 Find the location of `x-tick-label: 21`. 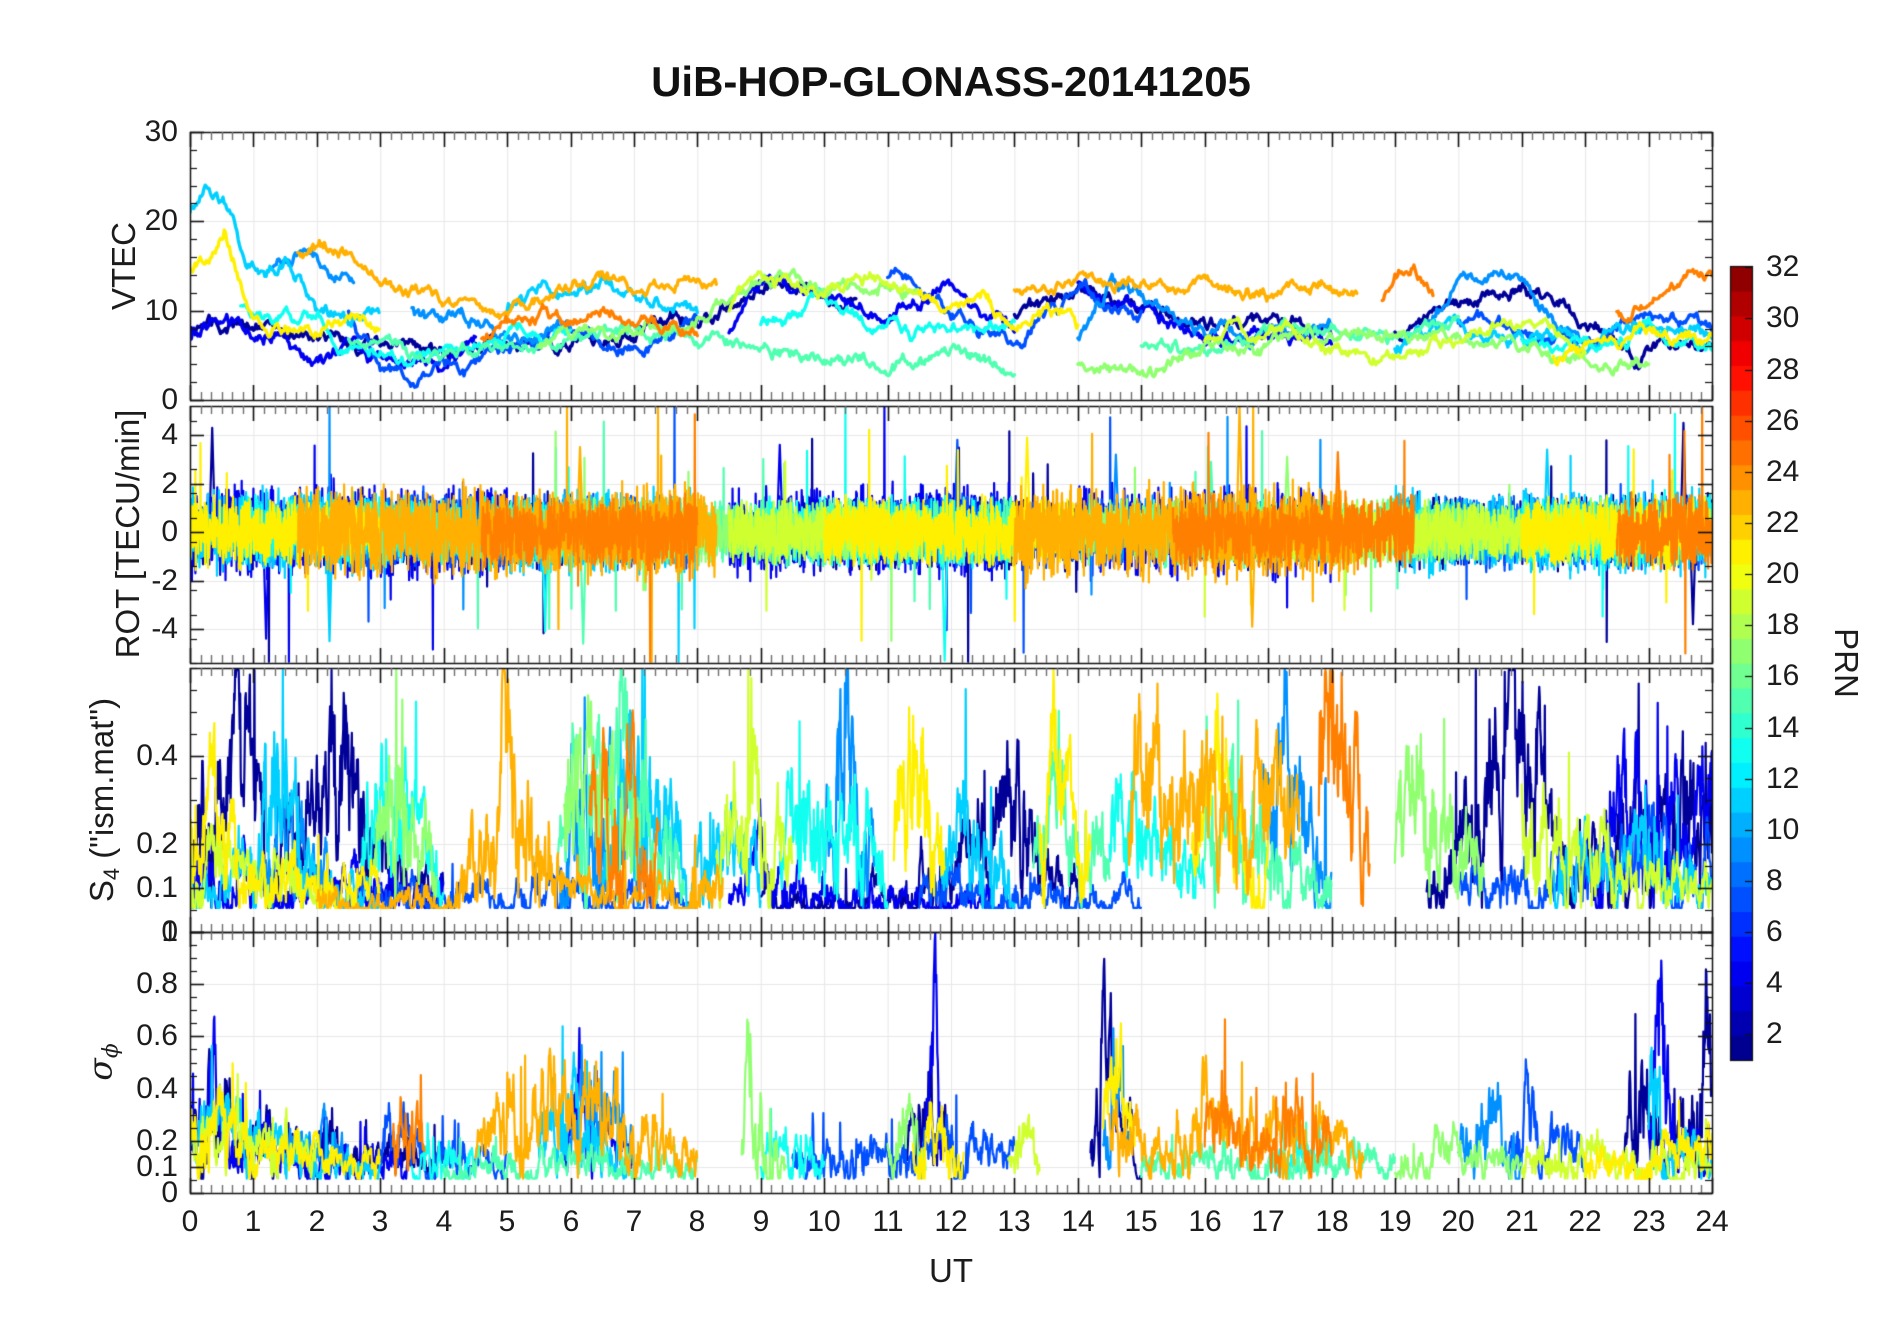

x-tick-label: 21 is located at coordinates (1522, 1221).